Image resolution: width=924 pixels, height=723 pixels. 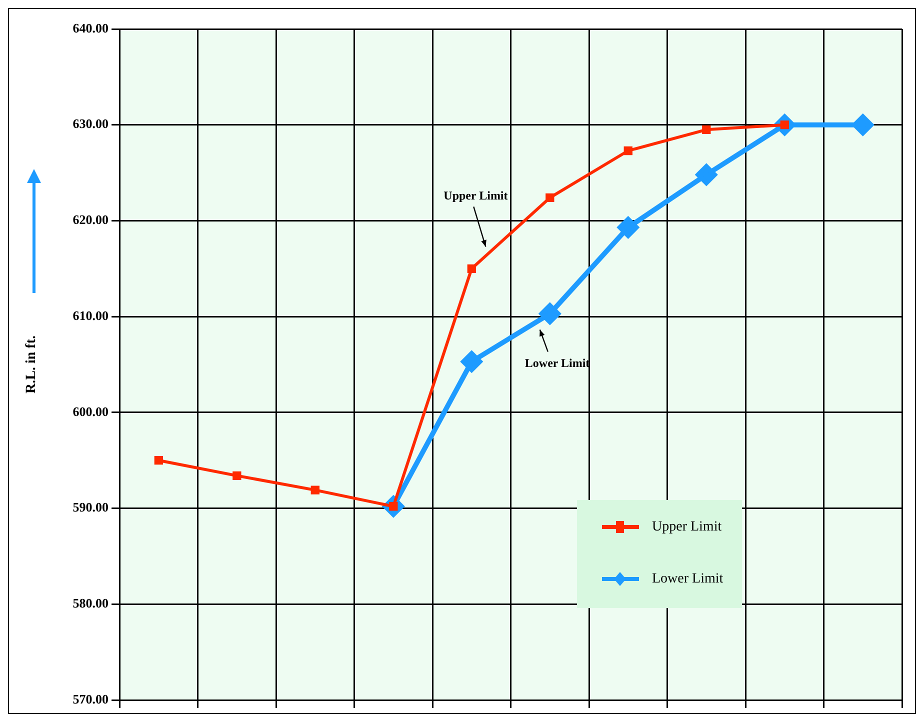 I want to click on annotation: Lower Limit, so click(x=557, y=363).